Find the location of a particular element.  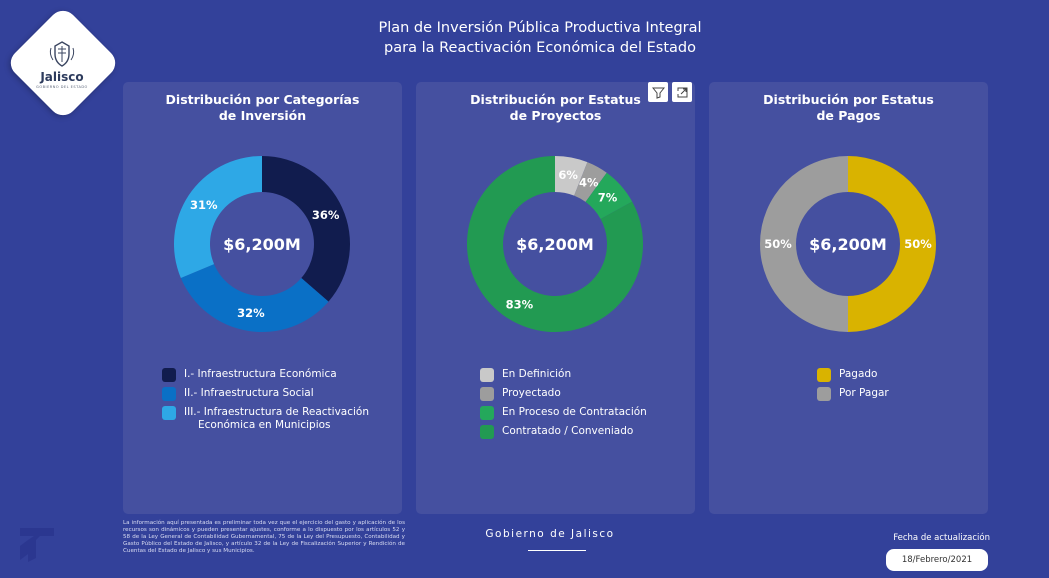

legend-item: Contratado / Conveniado is located at coordinates (563, 432).